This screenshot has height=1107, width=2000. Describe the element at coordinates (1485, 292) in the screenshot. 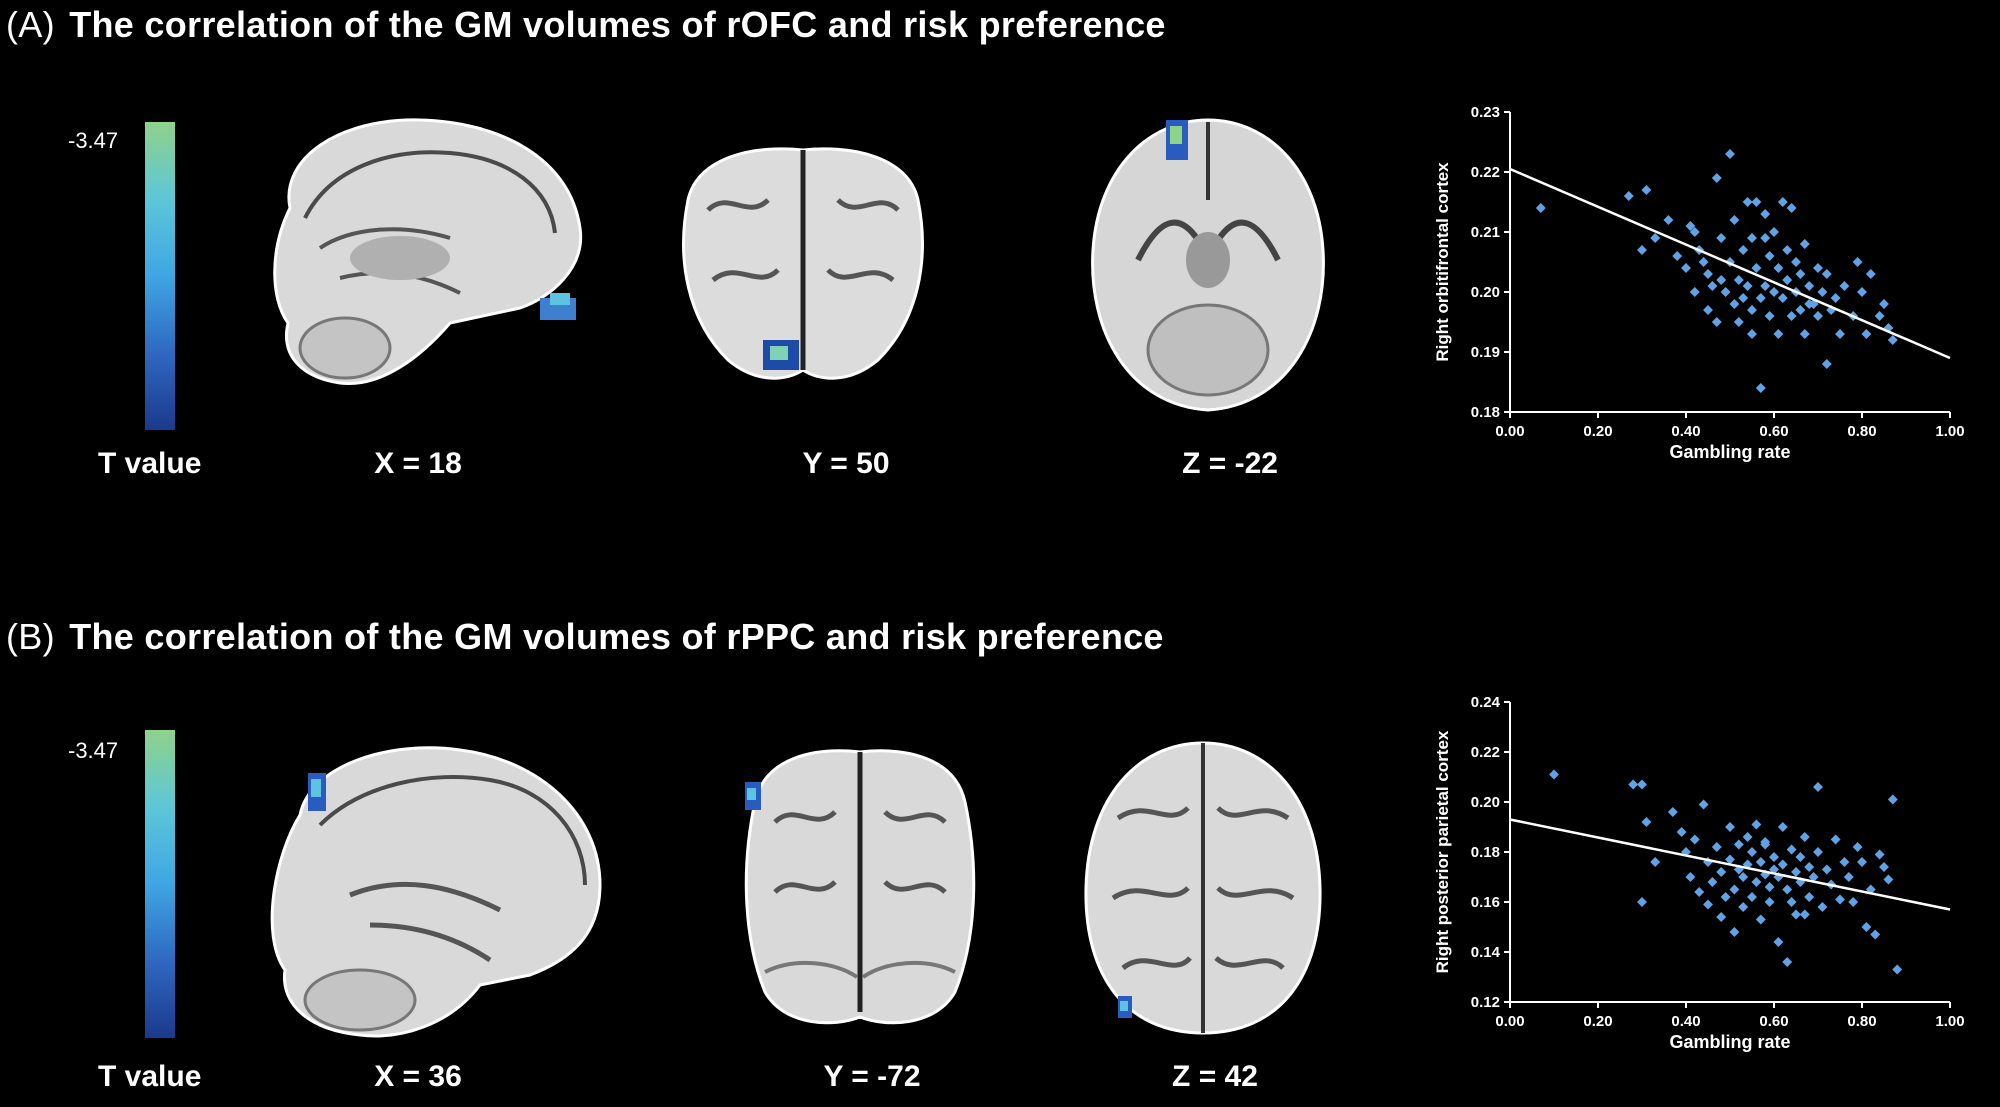

I see `panel-a-y-tick-label: 0.20` at that location.